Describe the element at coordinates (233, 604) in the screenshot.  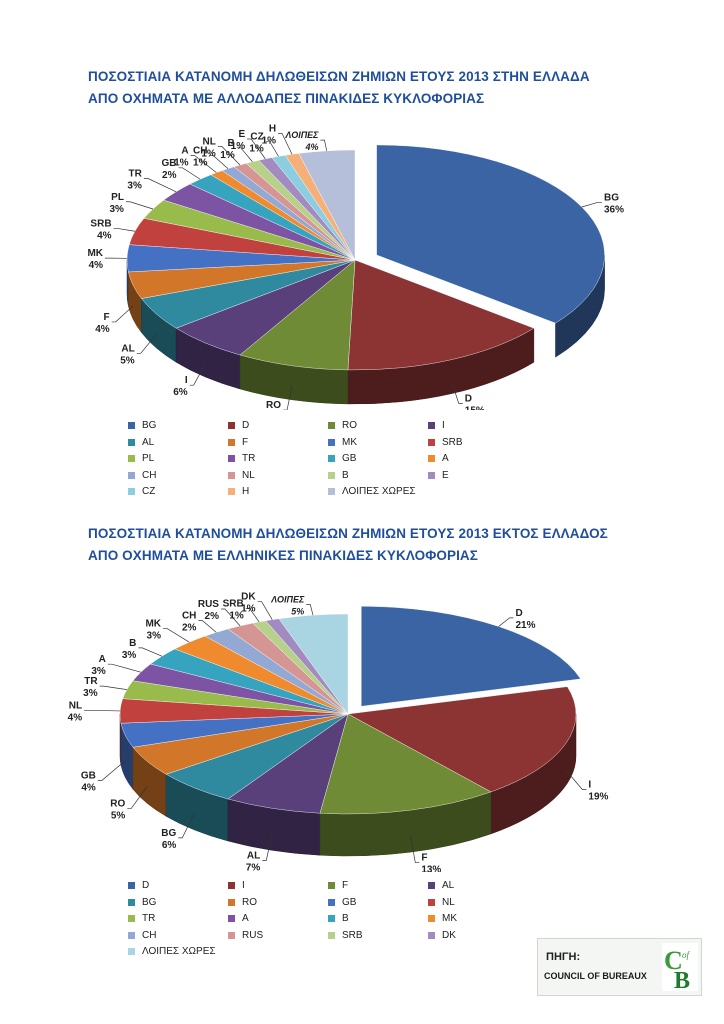
I see `slice-label: SRB` at that location.